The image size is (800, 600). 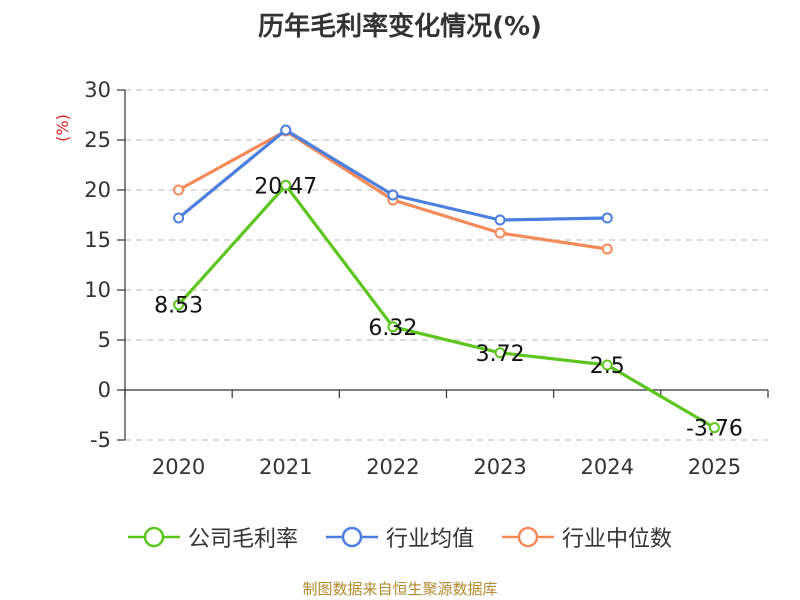 What do you see at coordinates (499, 467) in the screenshot?
I see `x-tick-label: 2023` at bounding box center [499, 467].